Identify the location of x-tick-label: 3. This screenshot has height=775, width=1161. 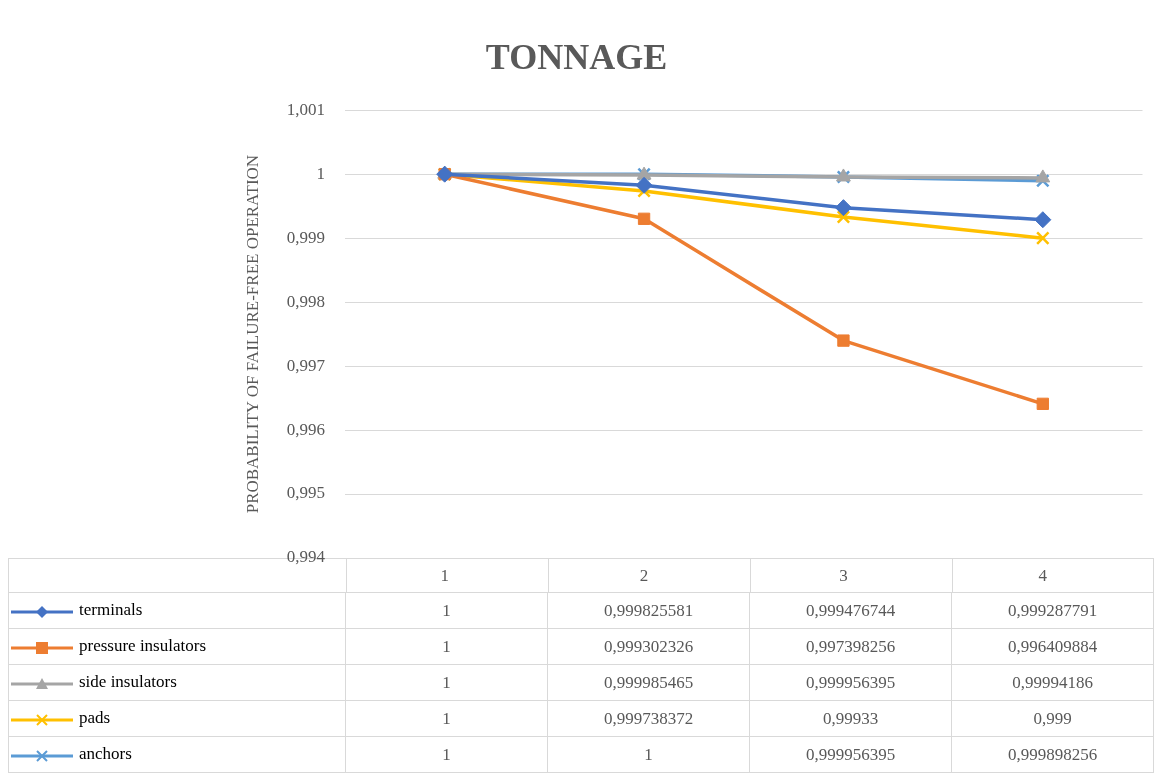
(843, 575).